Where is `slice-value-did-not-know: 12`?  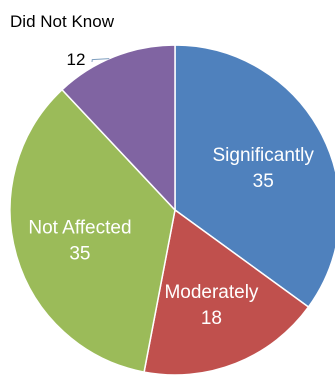
slice-value-did-not-know: 12 is located at coordinates (76, 59).